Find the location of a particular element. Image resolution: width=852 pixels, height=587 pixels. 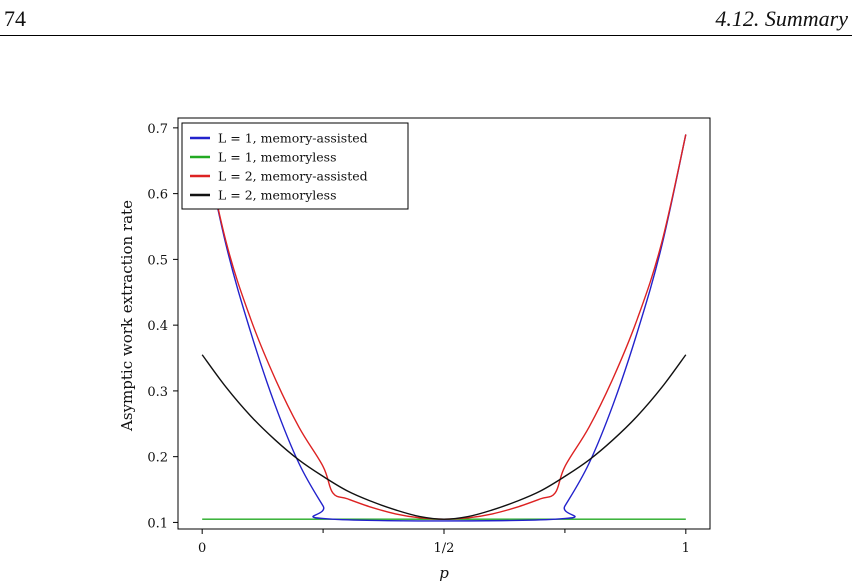

page-number: 74 is located at coordinates (15, 18).